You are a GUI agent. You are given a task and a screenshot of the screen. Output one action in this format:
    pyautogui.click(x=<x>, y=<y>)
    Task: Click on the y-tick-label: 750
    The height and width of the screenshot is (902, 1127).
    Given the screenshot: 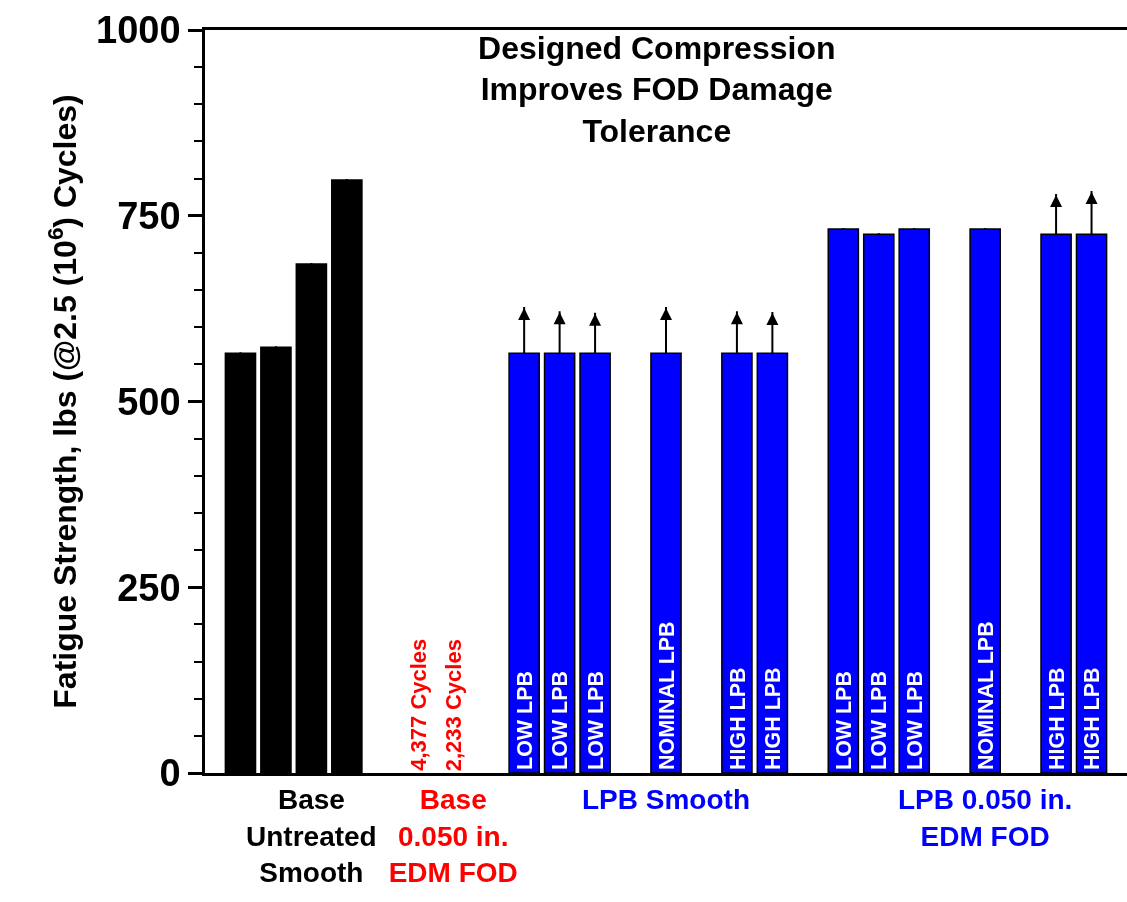 What is the action you would take?
    pyautogui.click(x=149, y=216)
    